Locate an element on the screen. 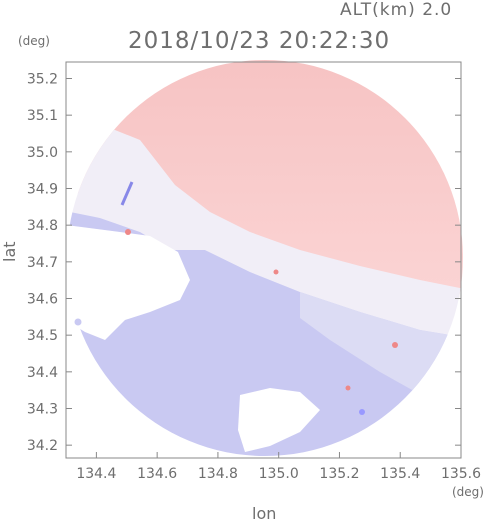 This screenshot has height=523, width=491. y-tick-label: 34.3 is located at coordinates (42, 410).